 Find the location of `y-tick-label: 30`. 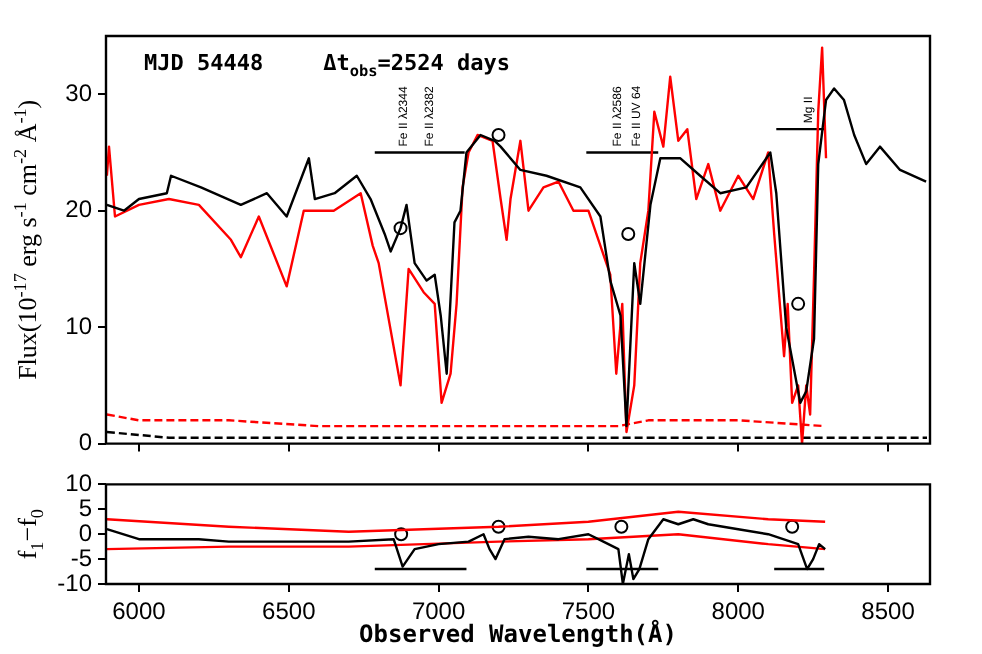

y-tick-label: 30 is located at coordinates (79, 92).